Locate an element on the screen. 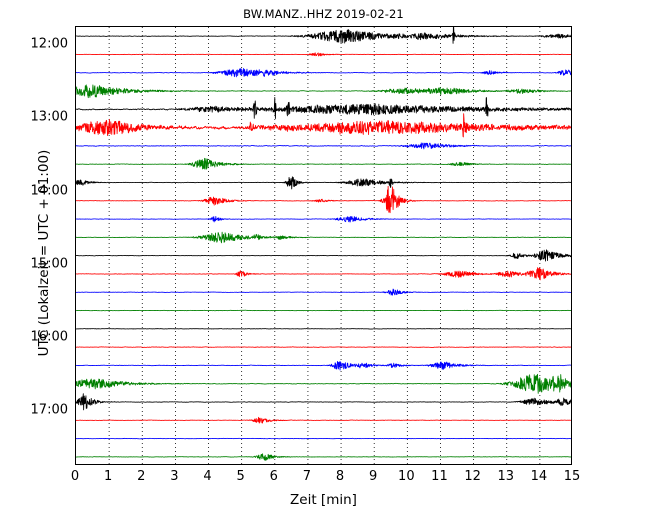 This screenshot has height=520, width=650. y-tick-label: 14:00 is located at coordinates (49, 191).